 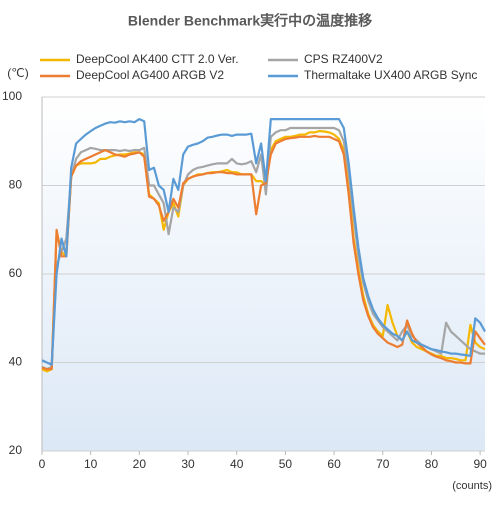 What do you see at coordinates (150, 75) in the screenshot?
I see `legend-label: DeepCool AG400 ARGB V2` at bounding box center [150, 75].